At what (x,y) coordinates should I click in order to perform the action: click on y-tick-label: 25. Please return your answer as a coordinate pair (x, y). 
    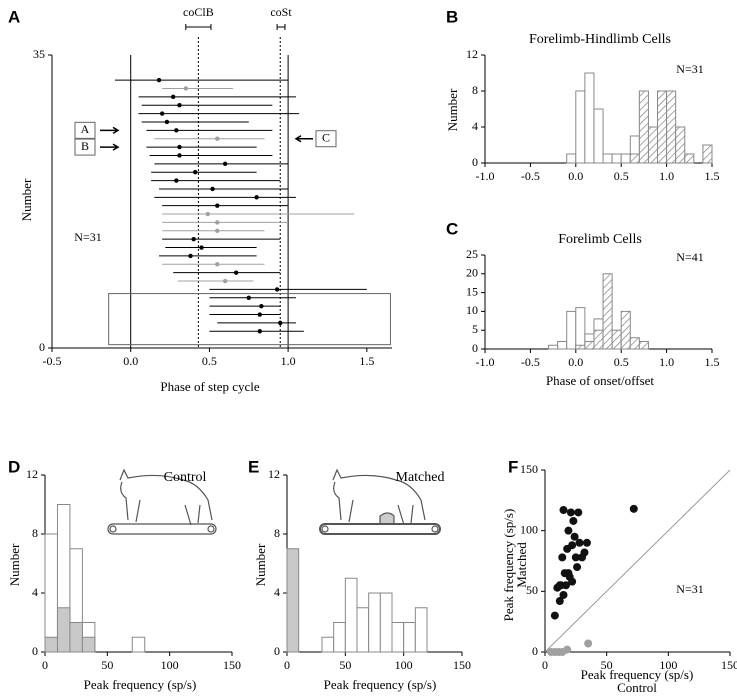
    Looking at the image, I should click on (472, 254).